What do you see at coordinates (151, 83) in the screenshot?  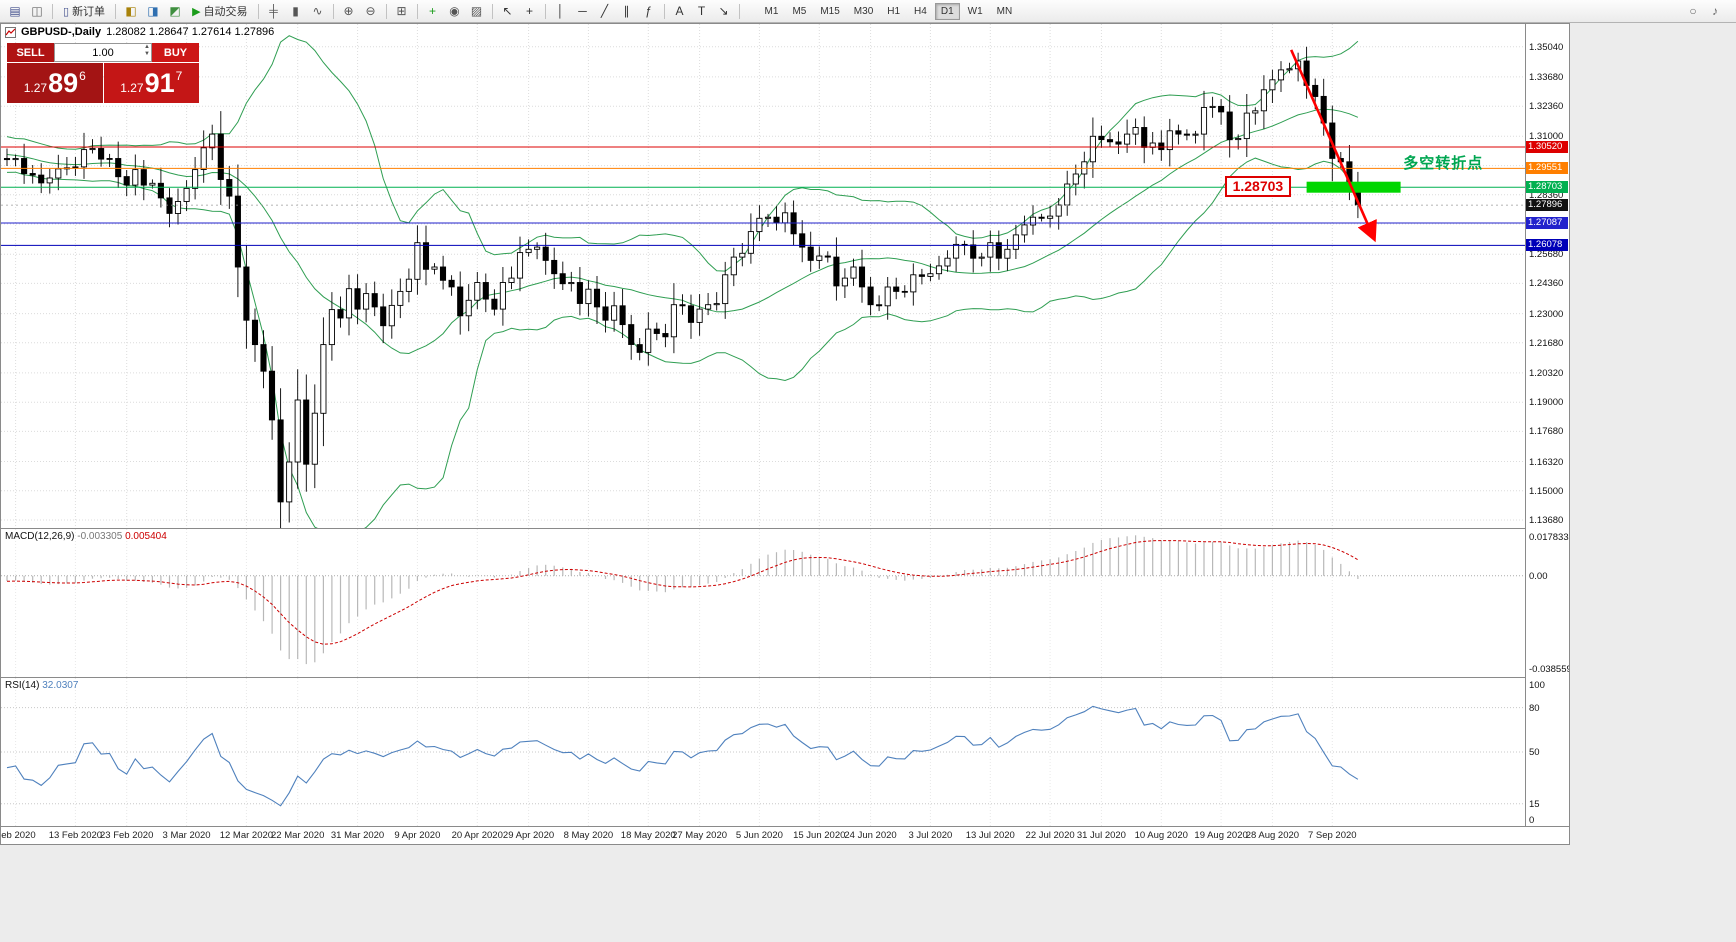 I see `buy-price-button: 1.27 91 7` at bounding box center [151, 83].